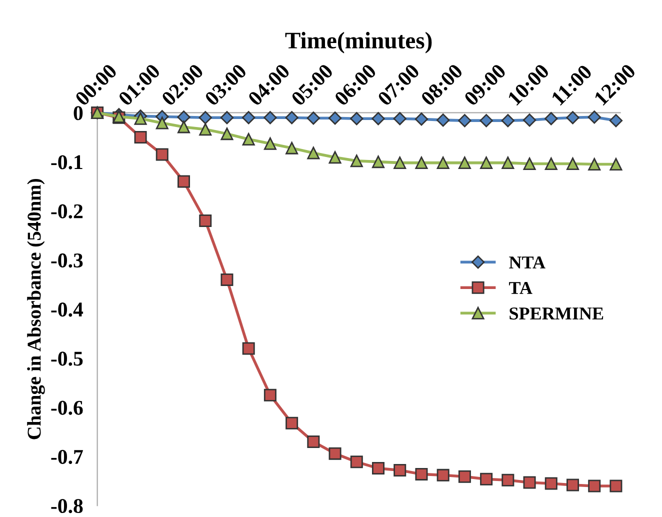 Image resolution: width=662 pixels, height=517 pixels. I want to click on legend-label: SPERMINE, so click(557, 313).